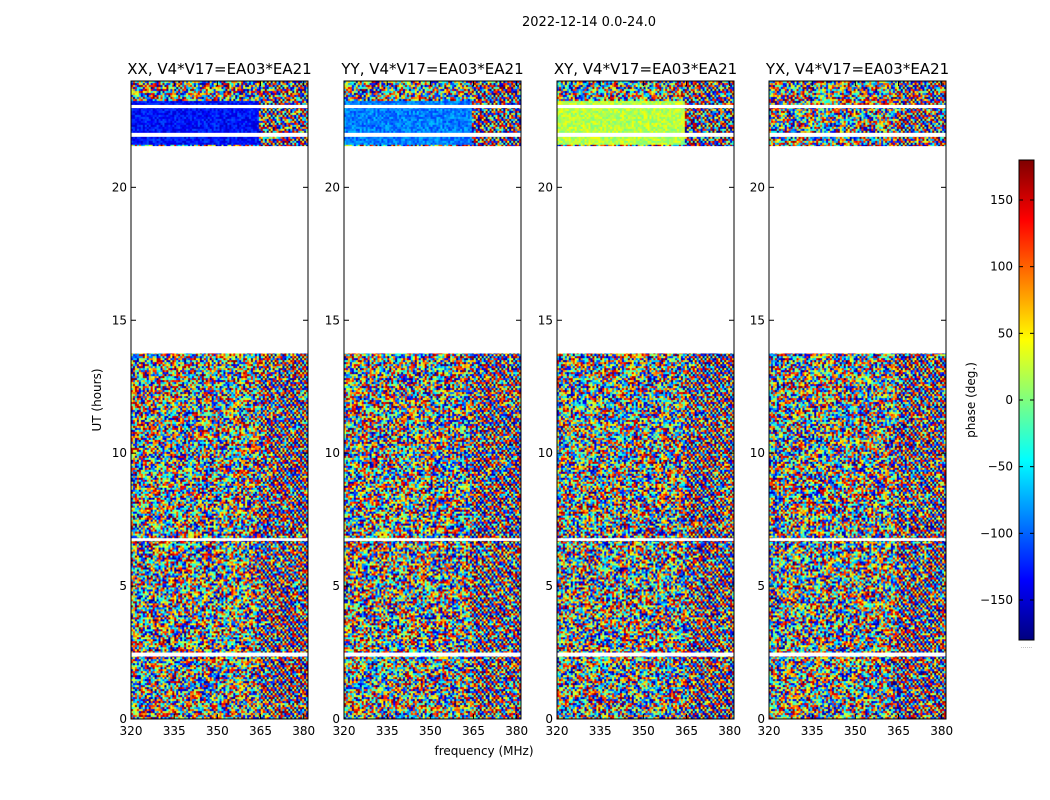 This screenshot has width=1050, height=800. What do you see at coordinates (219, 69) in the screenshot?
I see `panel-title: XX, V4*V17=EA03*EA21` at bounding box center [219, 69].